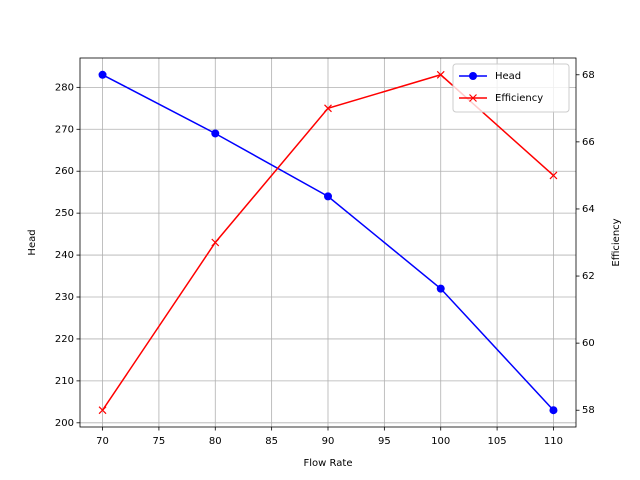  Describe the element at coordinates (616, 242) in the screenshot. I see `y2-axis-label: Efficiency` at that location.